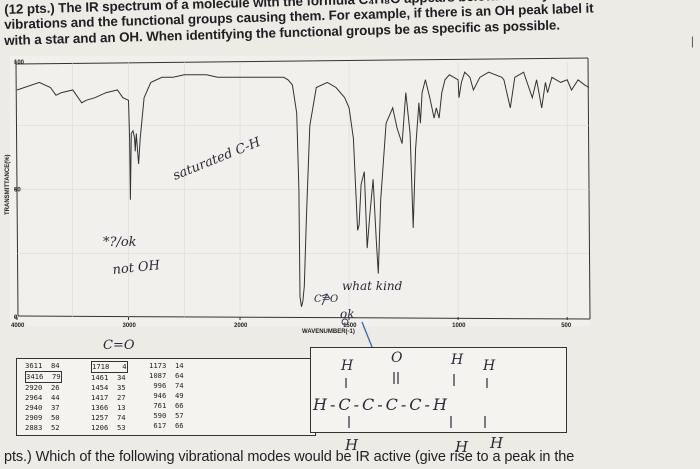 Image resolution: width=700 pixels, height=469 pixels. What do you see at coordinates (43, 377) in the screenshot?
I see `peak-row: 3416 79` at bounding box center [43, 377].